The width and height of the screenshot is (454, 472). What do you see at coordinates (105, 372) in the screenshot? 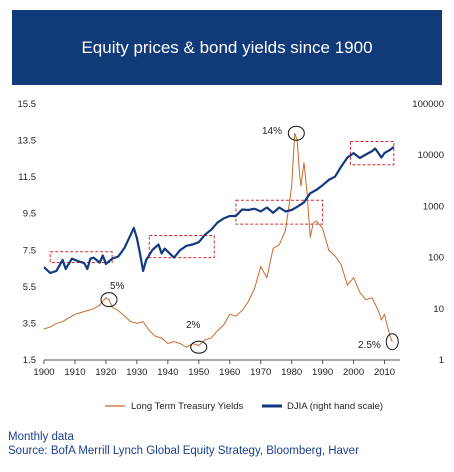
I see `x-tick-label: 1920` at bounding box center [105, 372].